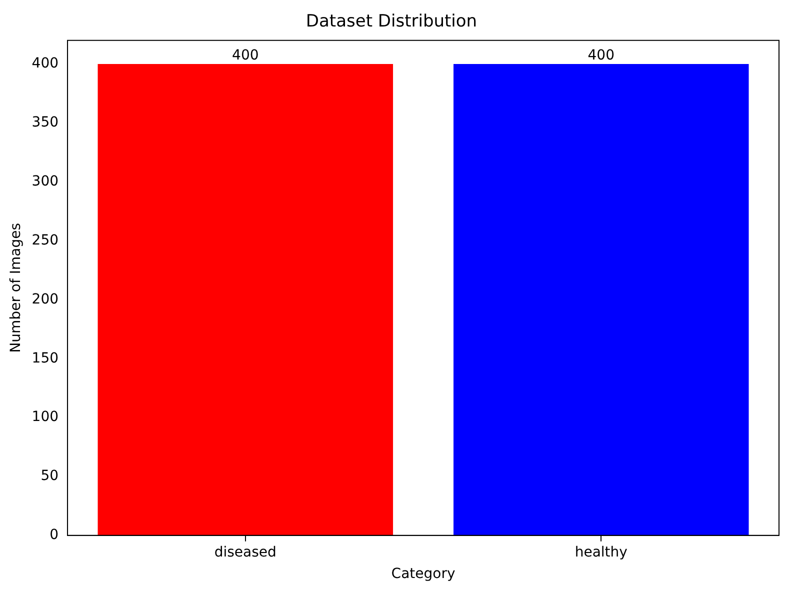 The image size is (794, 589). Describe the element at coordinates (54, 535) in the screenshot. I see `y-tick-label: 0` at that location.